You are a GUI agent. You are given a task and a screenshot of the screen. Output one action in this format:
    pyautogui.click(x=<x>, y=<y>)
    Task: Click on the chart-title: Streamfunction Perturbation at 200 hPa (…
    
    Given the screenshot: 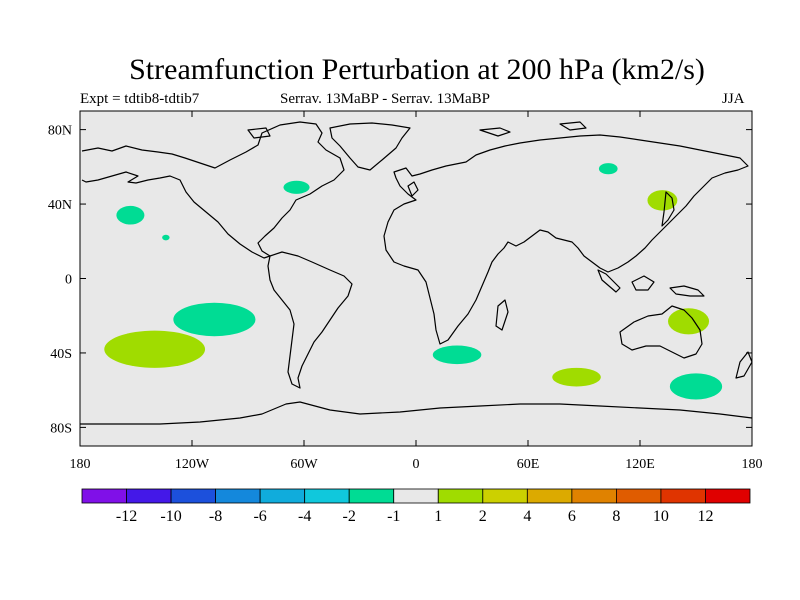 What is the action you would take?
    pyautogui.click(x=417, y=69)
    